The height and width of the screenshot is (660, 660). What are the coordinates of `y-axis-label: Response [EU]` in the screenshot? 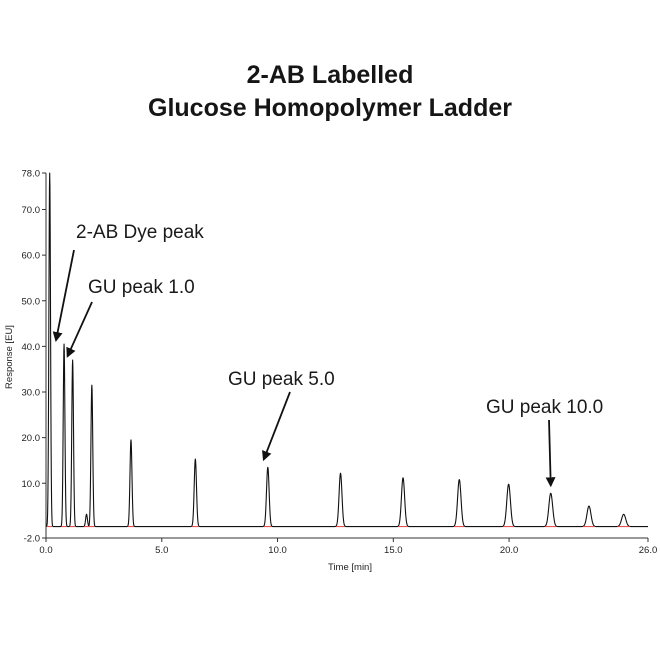 It's located at (9, 357).